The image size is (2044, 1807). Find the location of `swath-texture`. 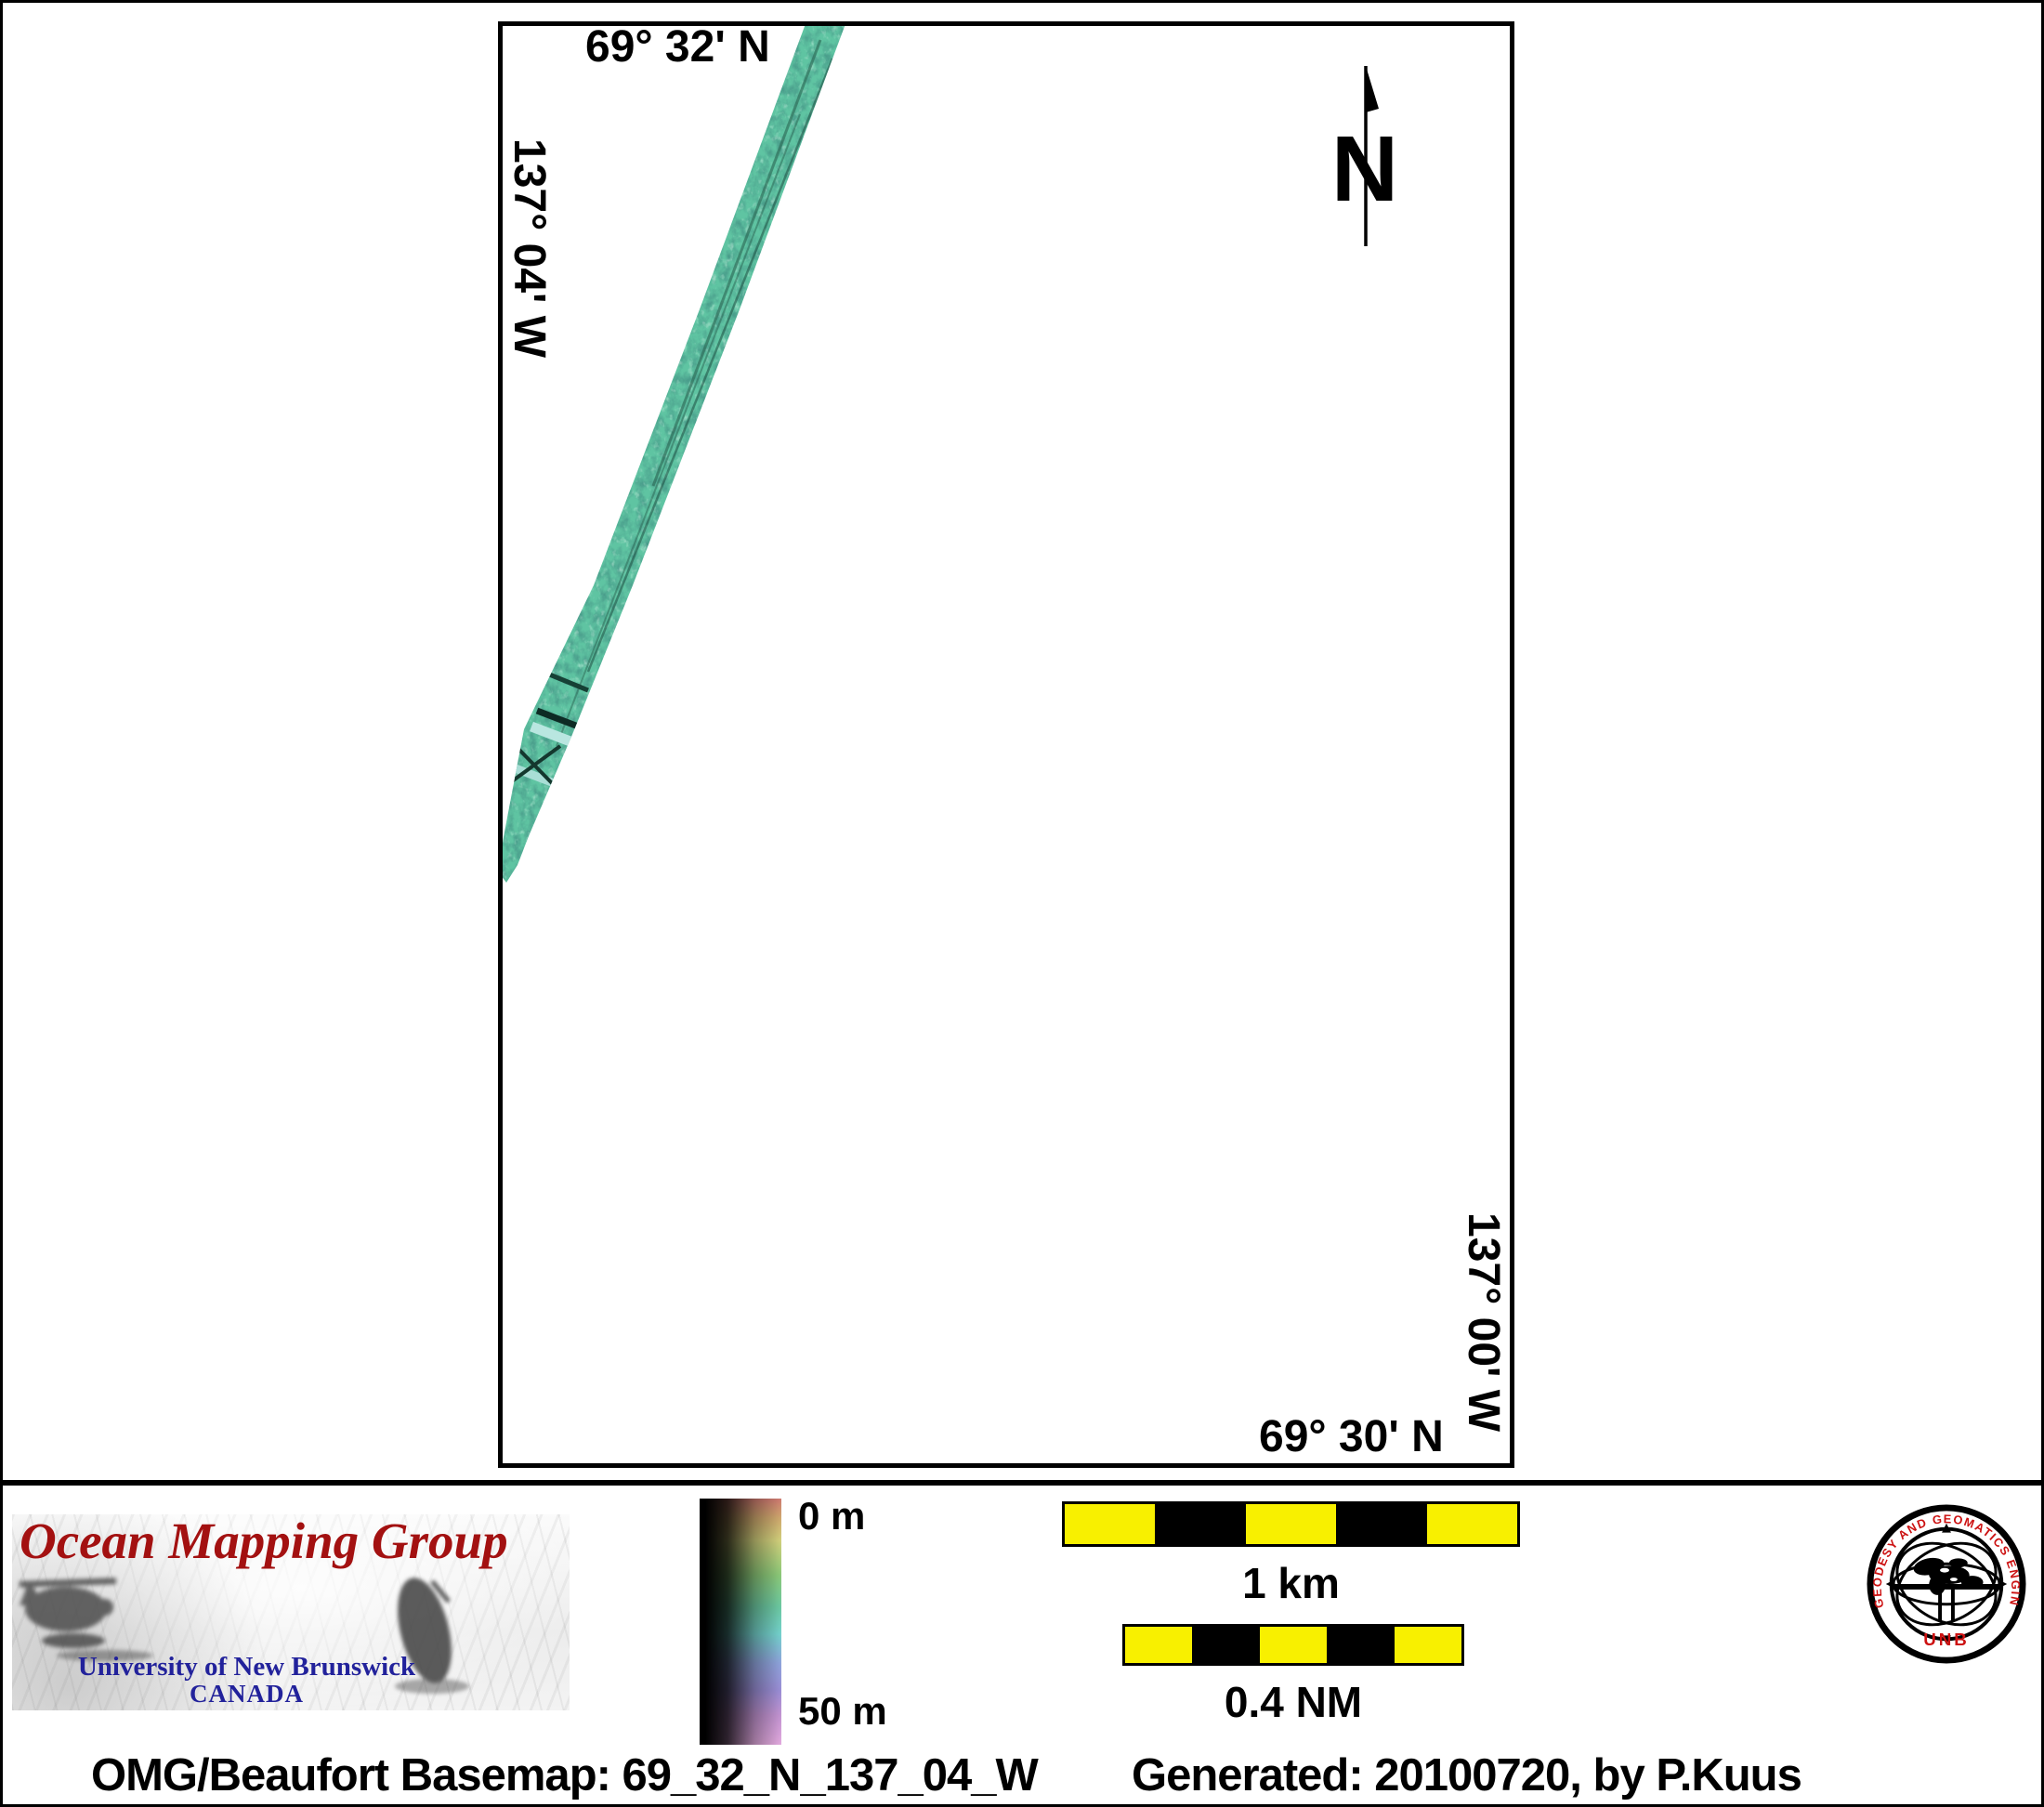

swath-texture is located at coordinates (672, 414).